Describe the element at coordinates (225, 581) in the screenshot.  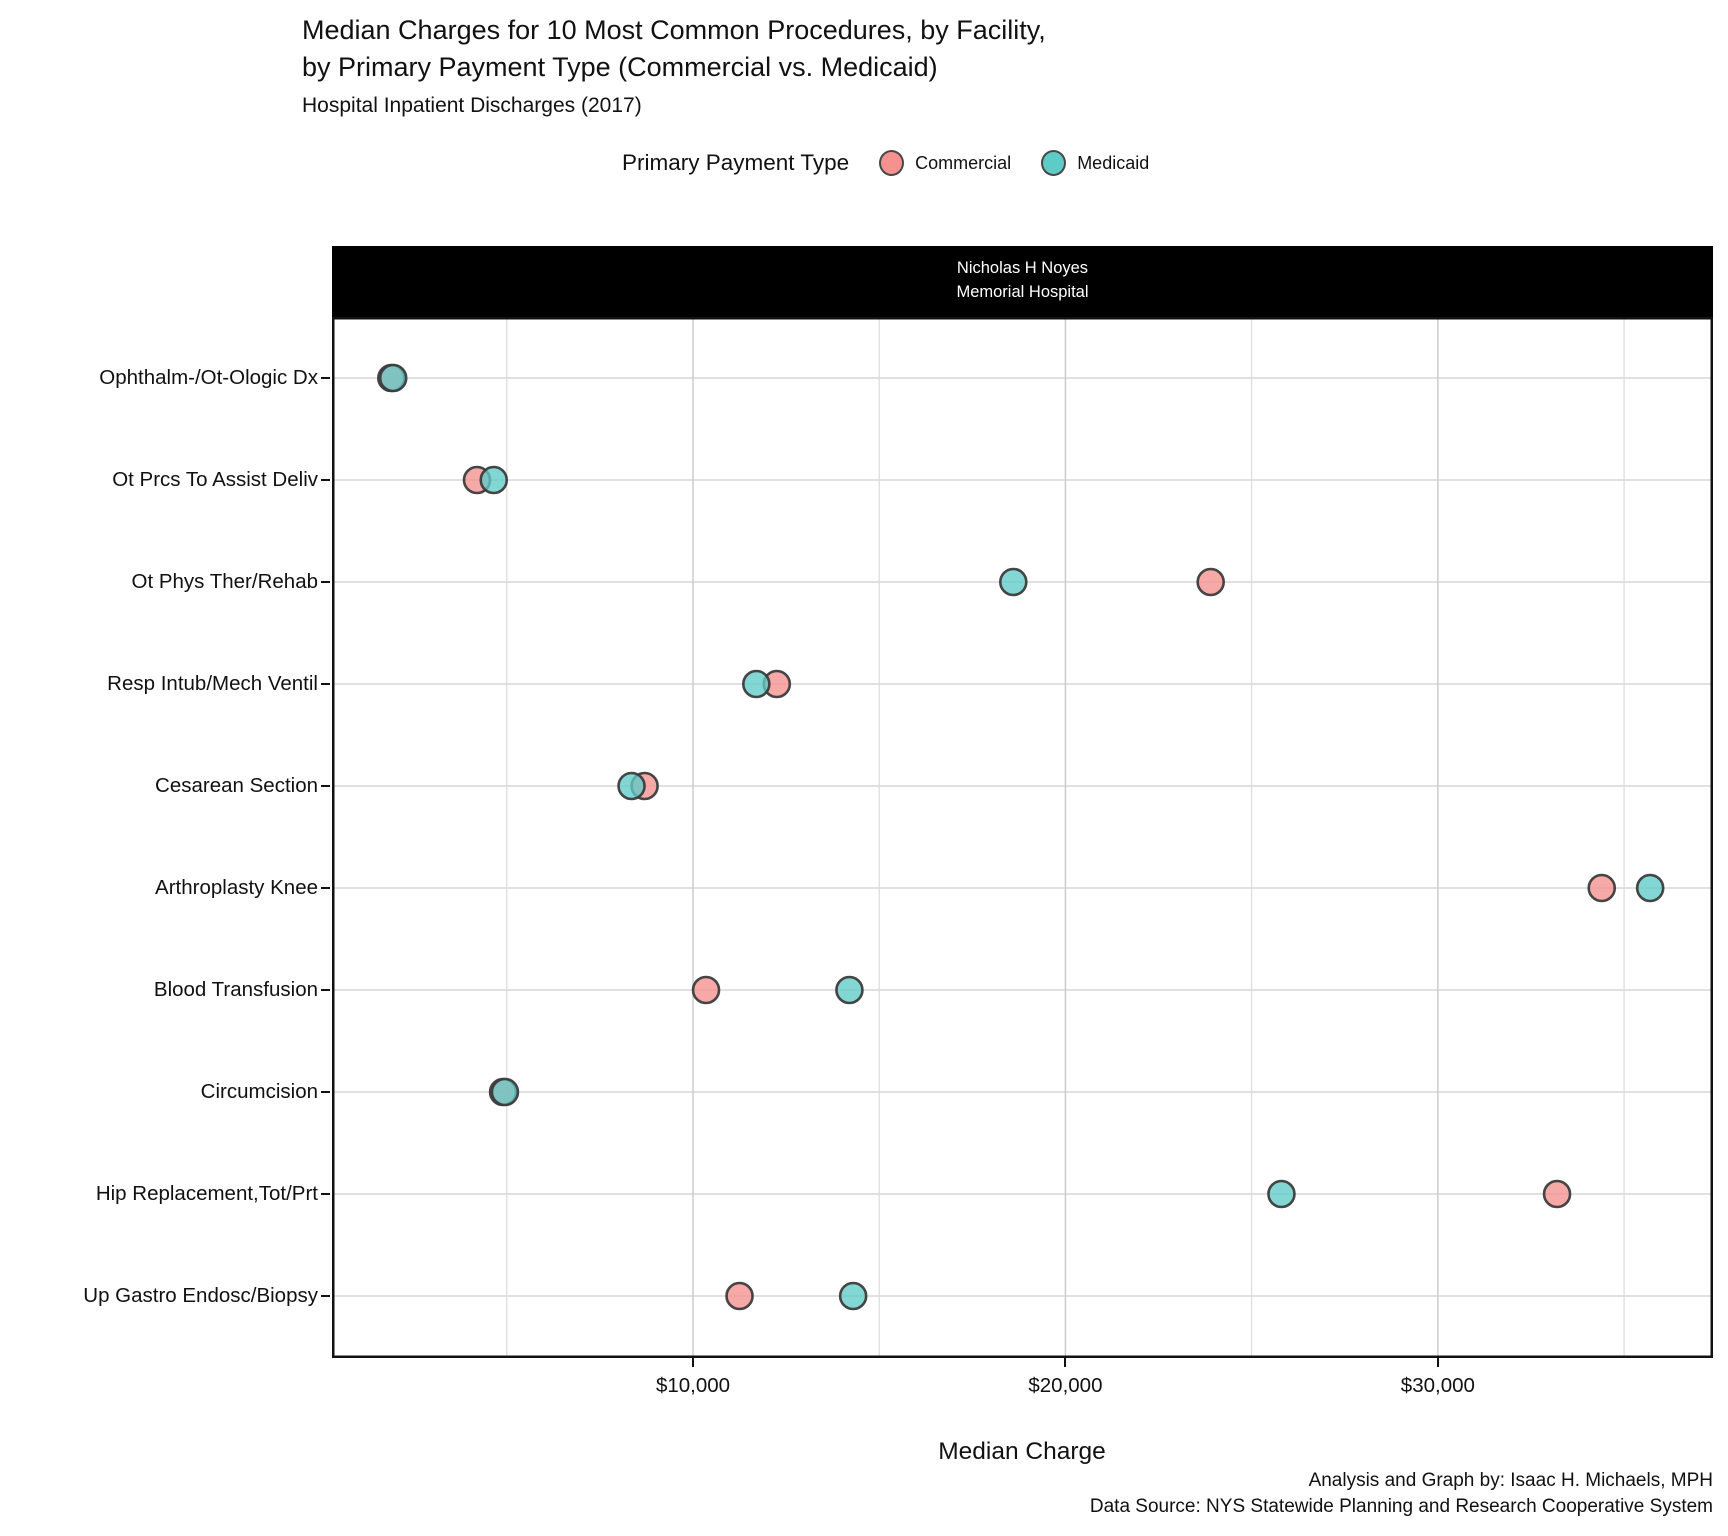
I see `y-axis-label: Ot Phys Ther/Rehab` at that location.